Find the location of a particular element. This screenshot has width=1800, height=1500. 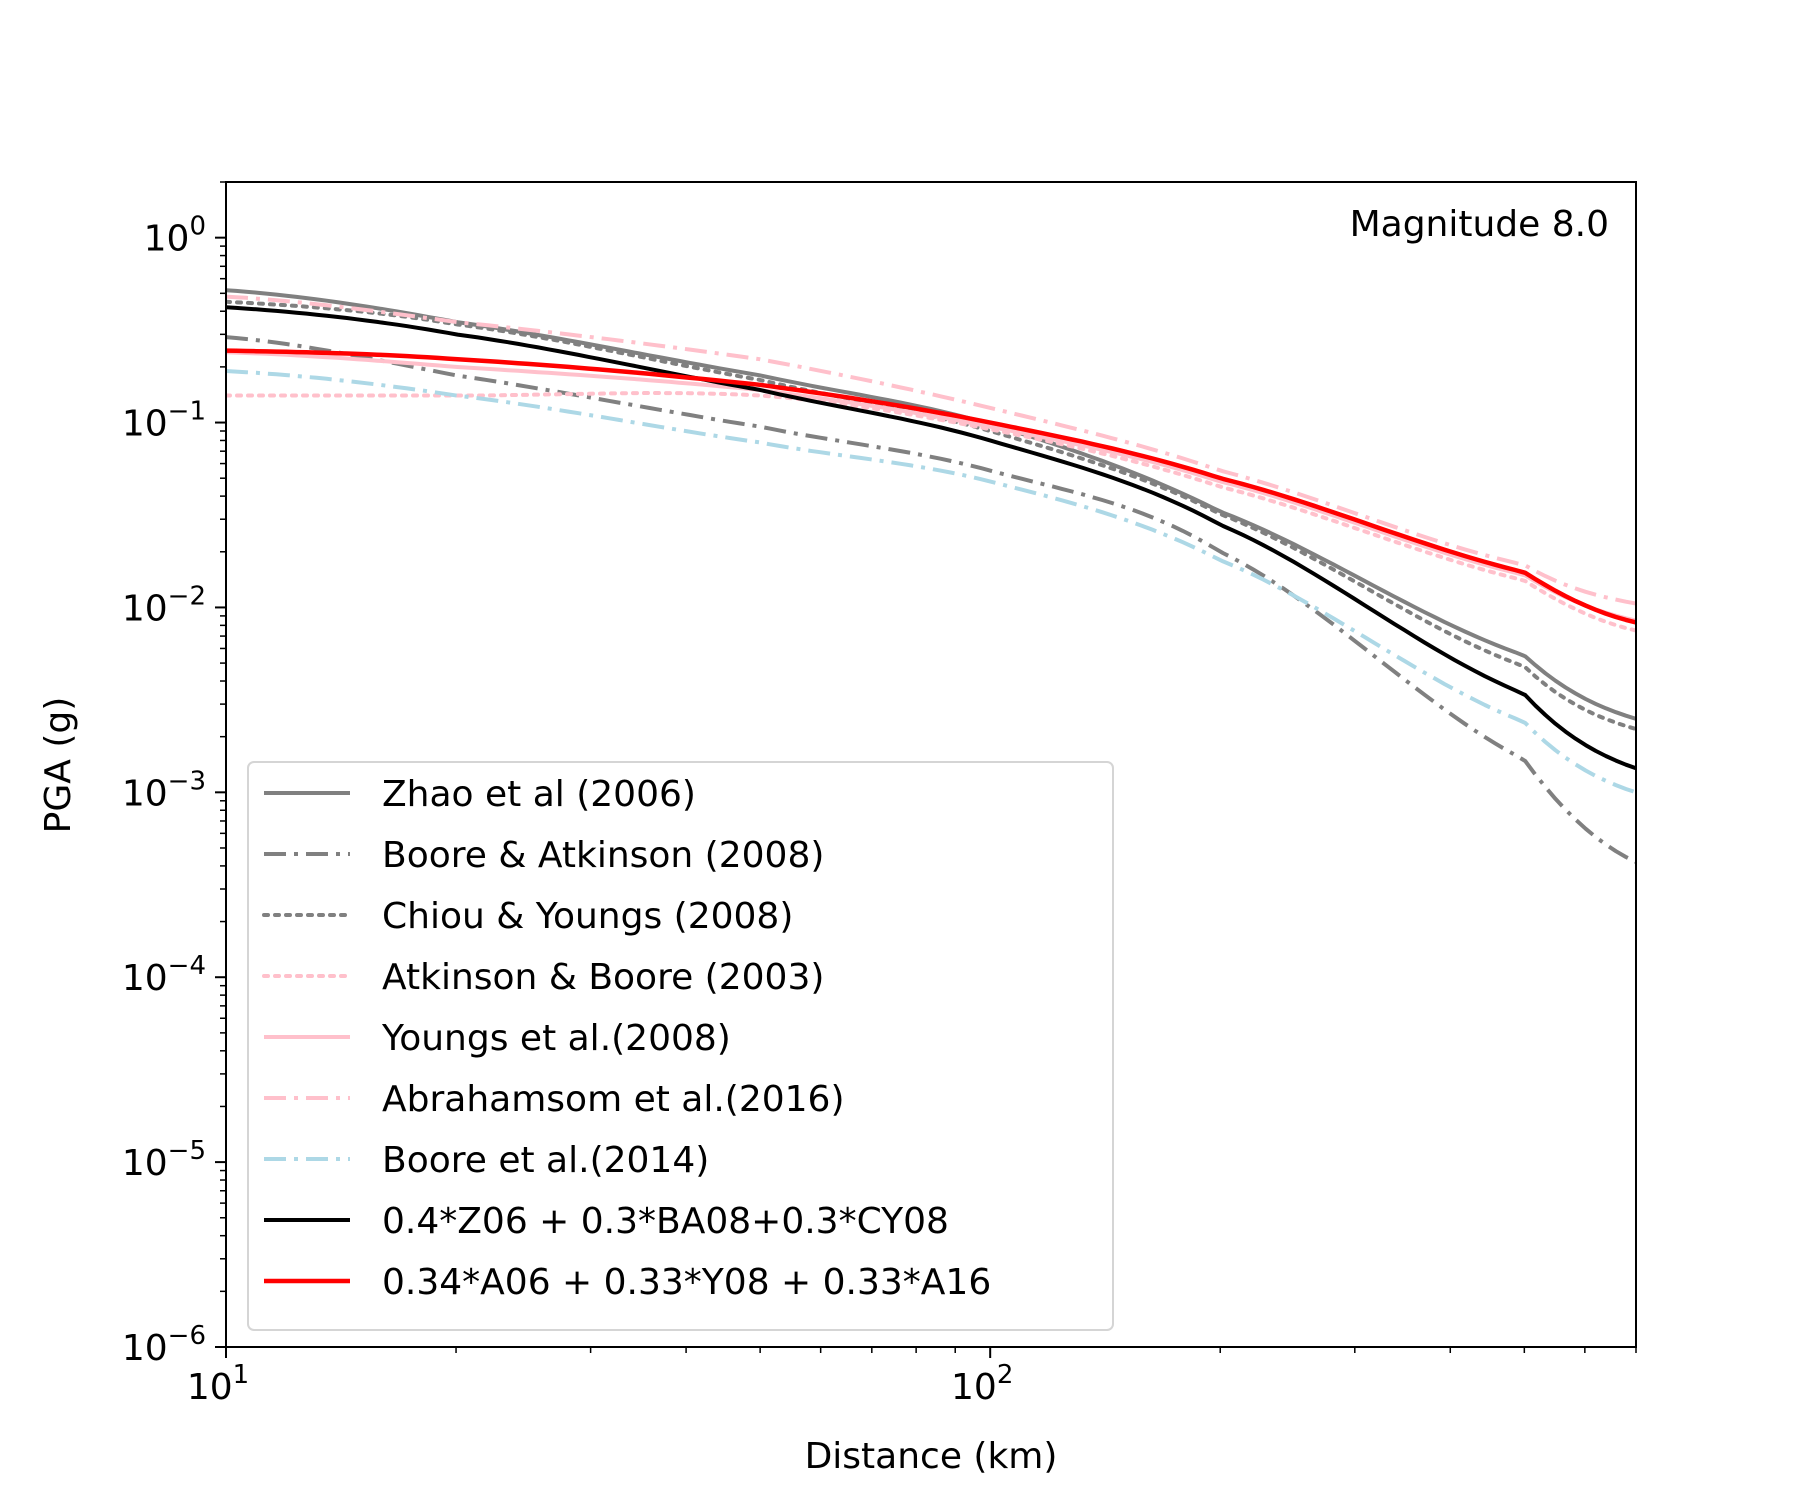

legend-label: 0.34*A06 + 0.33*Y08 + 0.33*A16 is located at coordinates (686, 1282).